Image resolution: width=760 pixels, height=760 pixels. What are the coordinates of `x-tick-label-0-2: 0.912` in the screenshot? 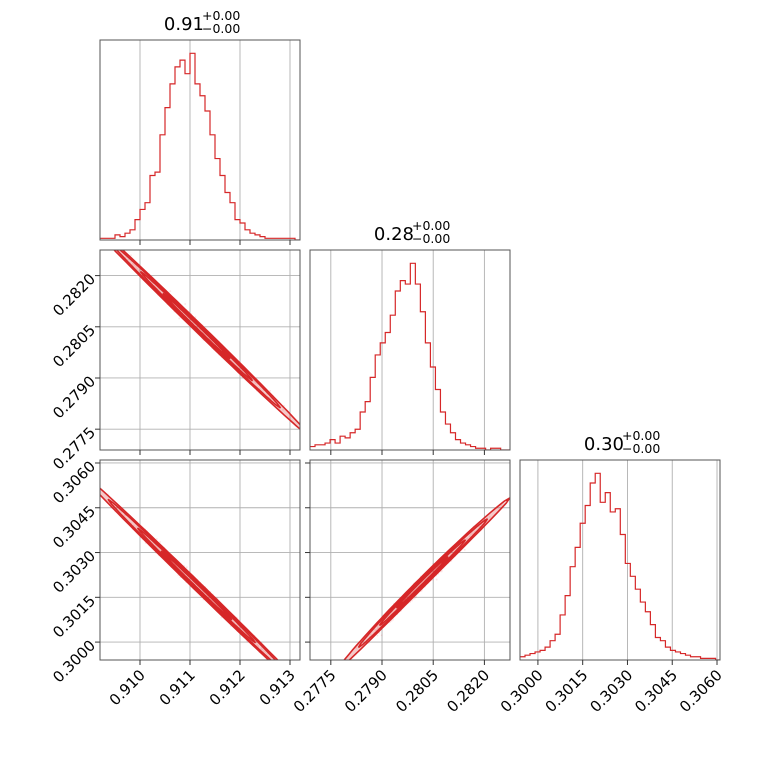 It's located at (227, 687).